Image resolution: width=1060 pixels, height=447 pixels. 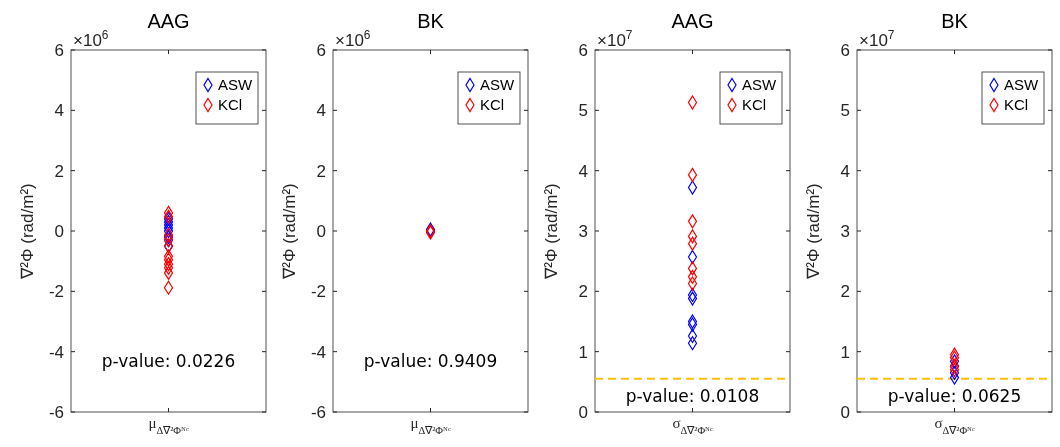 What do you see at coordinates (168, 361) in the screenshot?
I see `annotation: p-value: 0.0226` at bounding box center [168, 361].